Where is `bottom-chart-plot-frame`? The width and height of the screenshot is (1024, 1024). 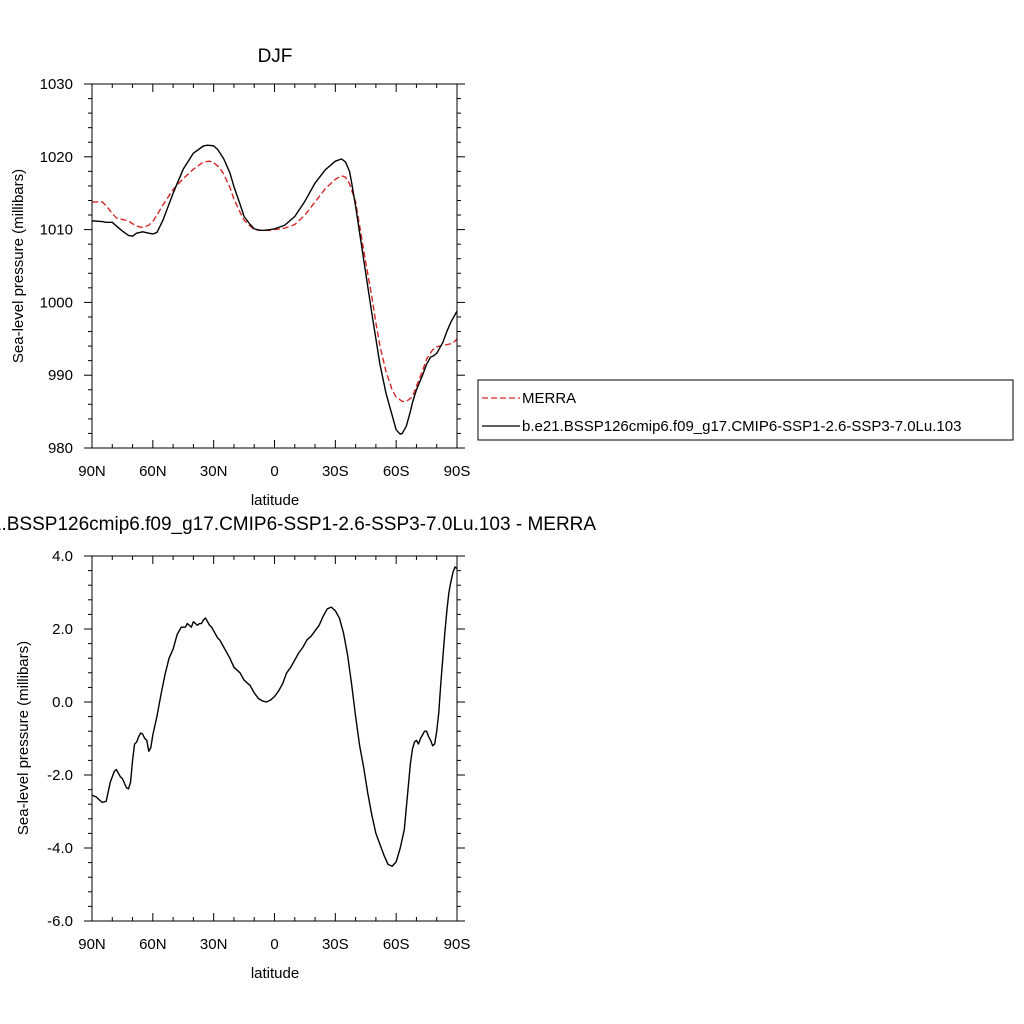
bottom-chart-plot-frame is located at coordinates (274, 738).